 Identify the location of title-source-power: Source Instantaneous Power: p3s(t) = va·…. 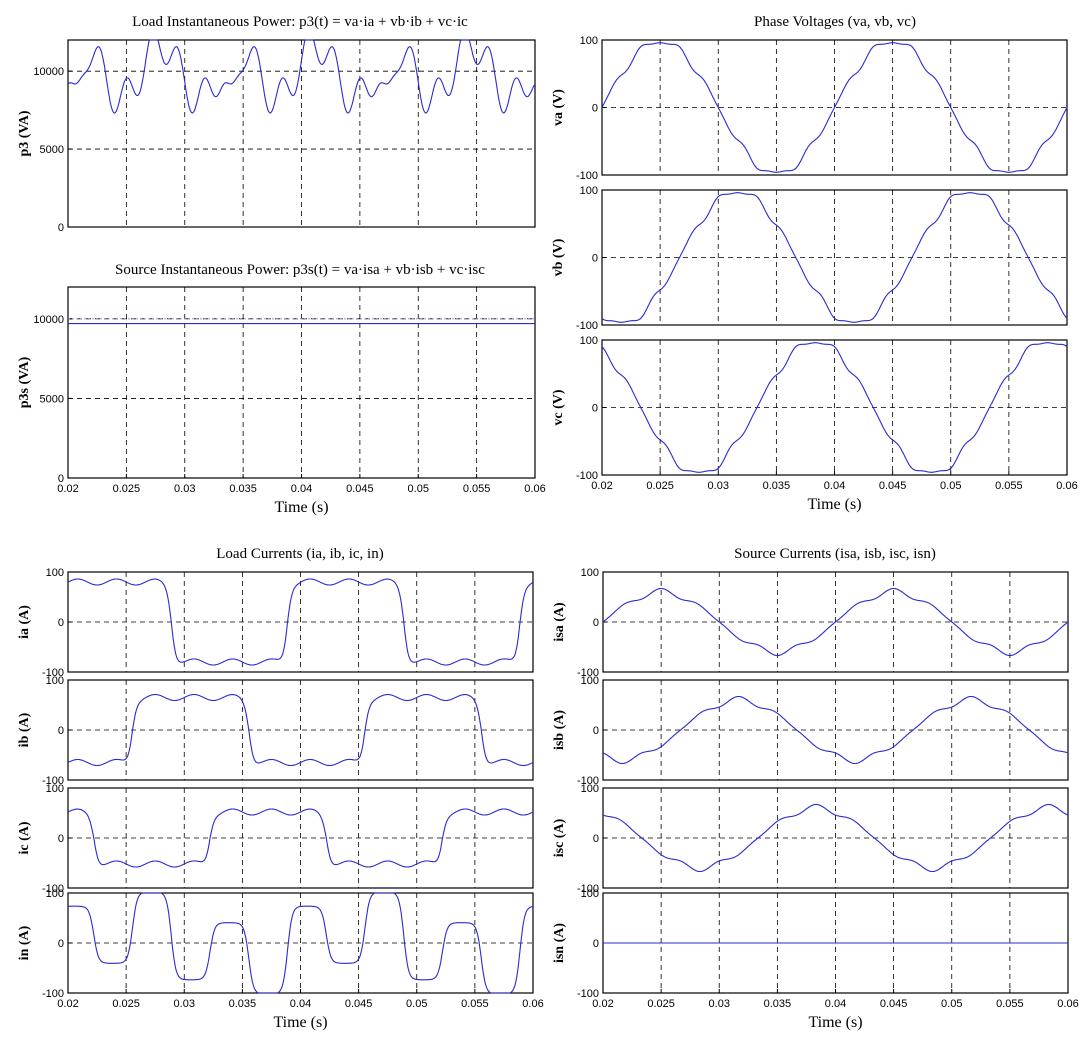
(300, 270).